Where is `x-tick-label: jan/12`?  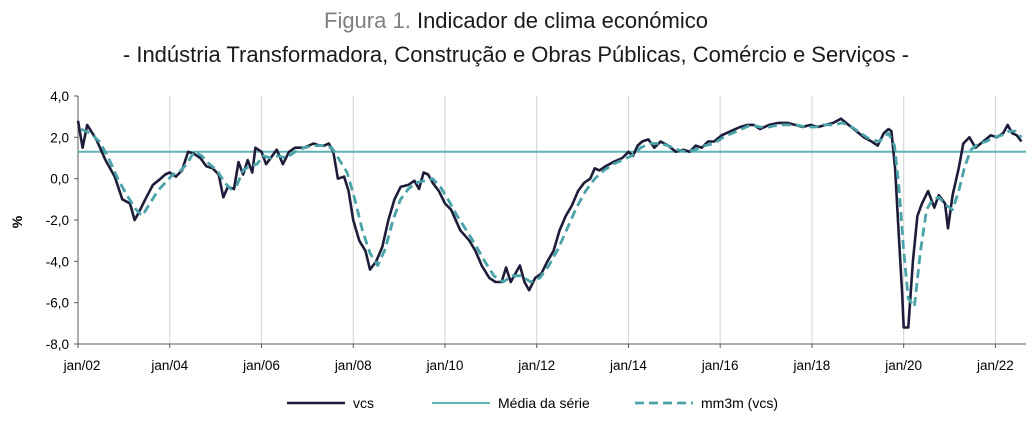
x-tick-label: jan/12 is located at coordinates (536, 365).